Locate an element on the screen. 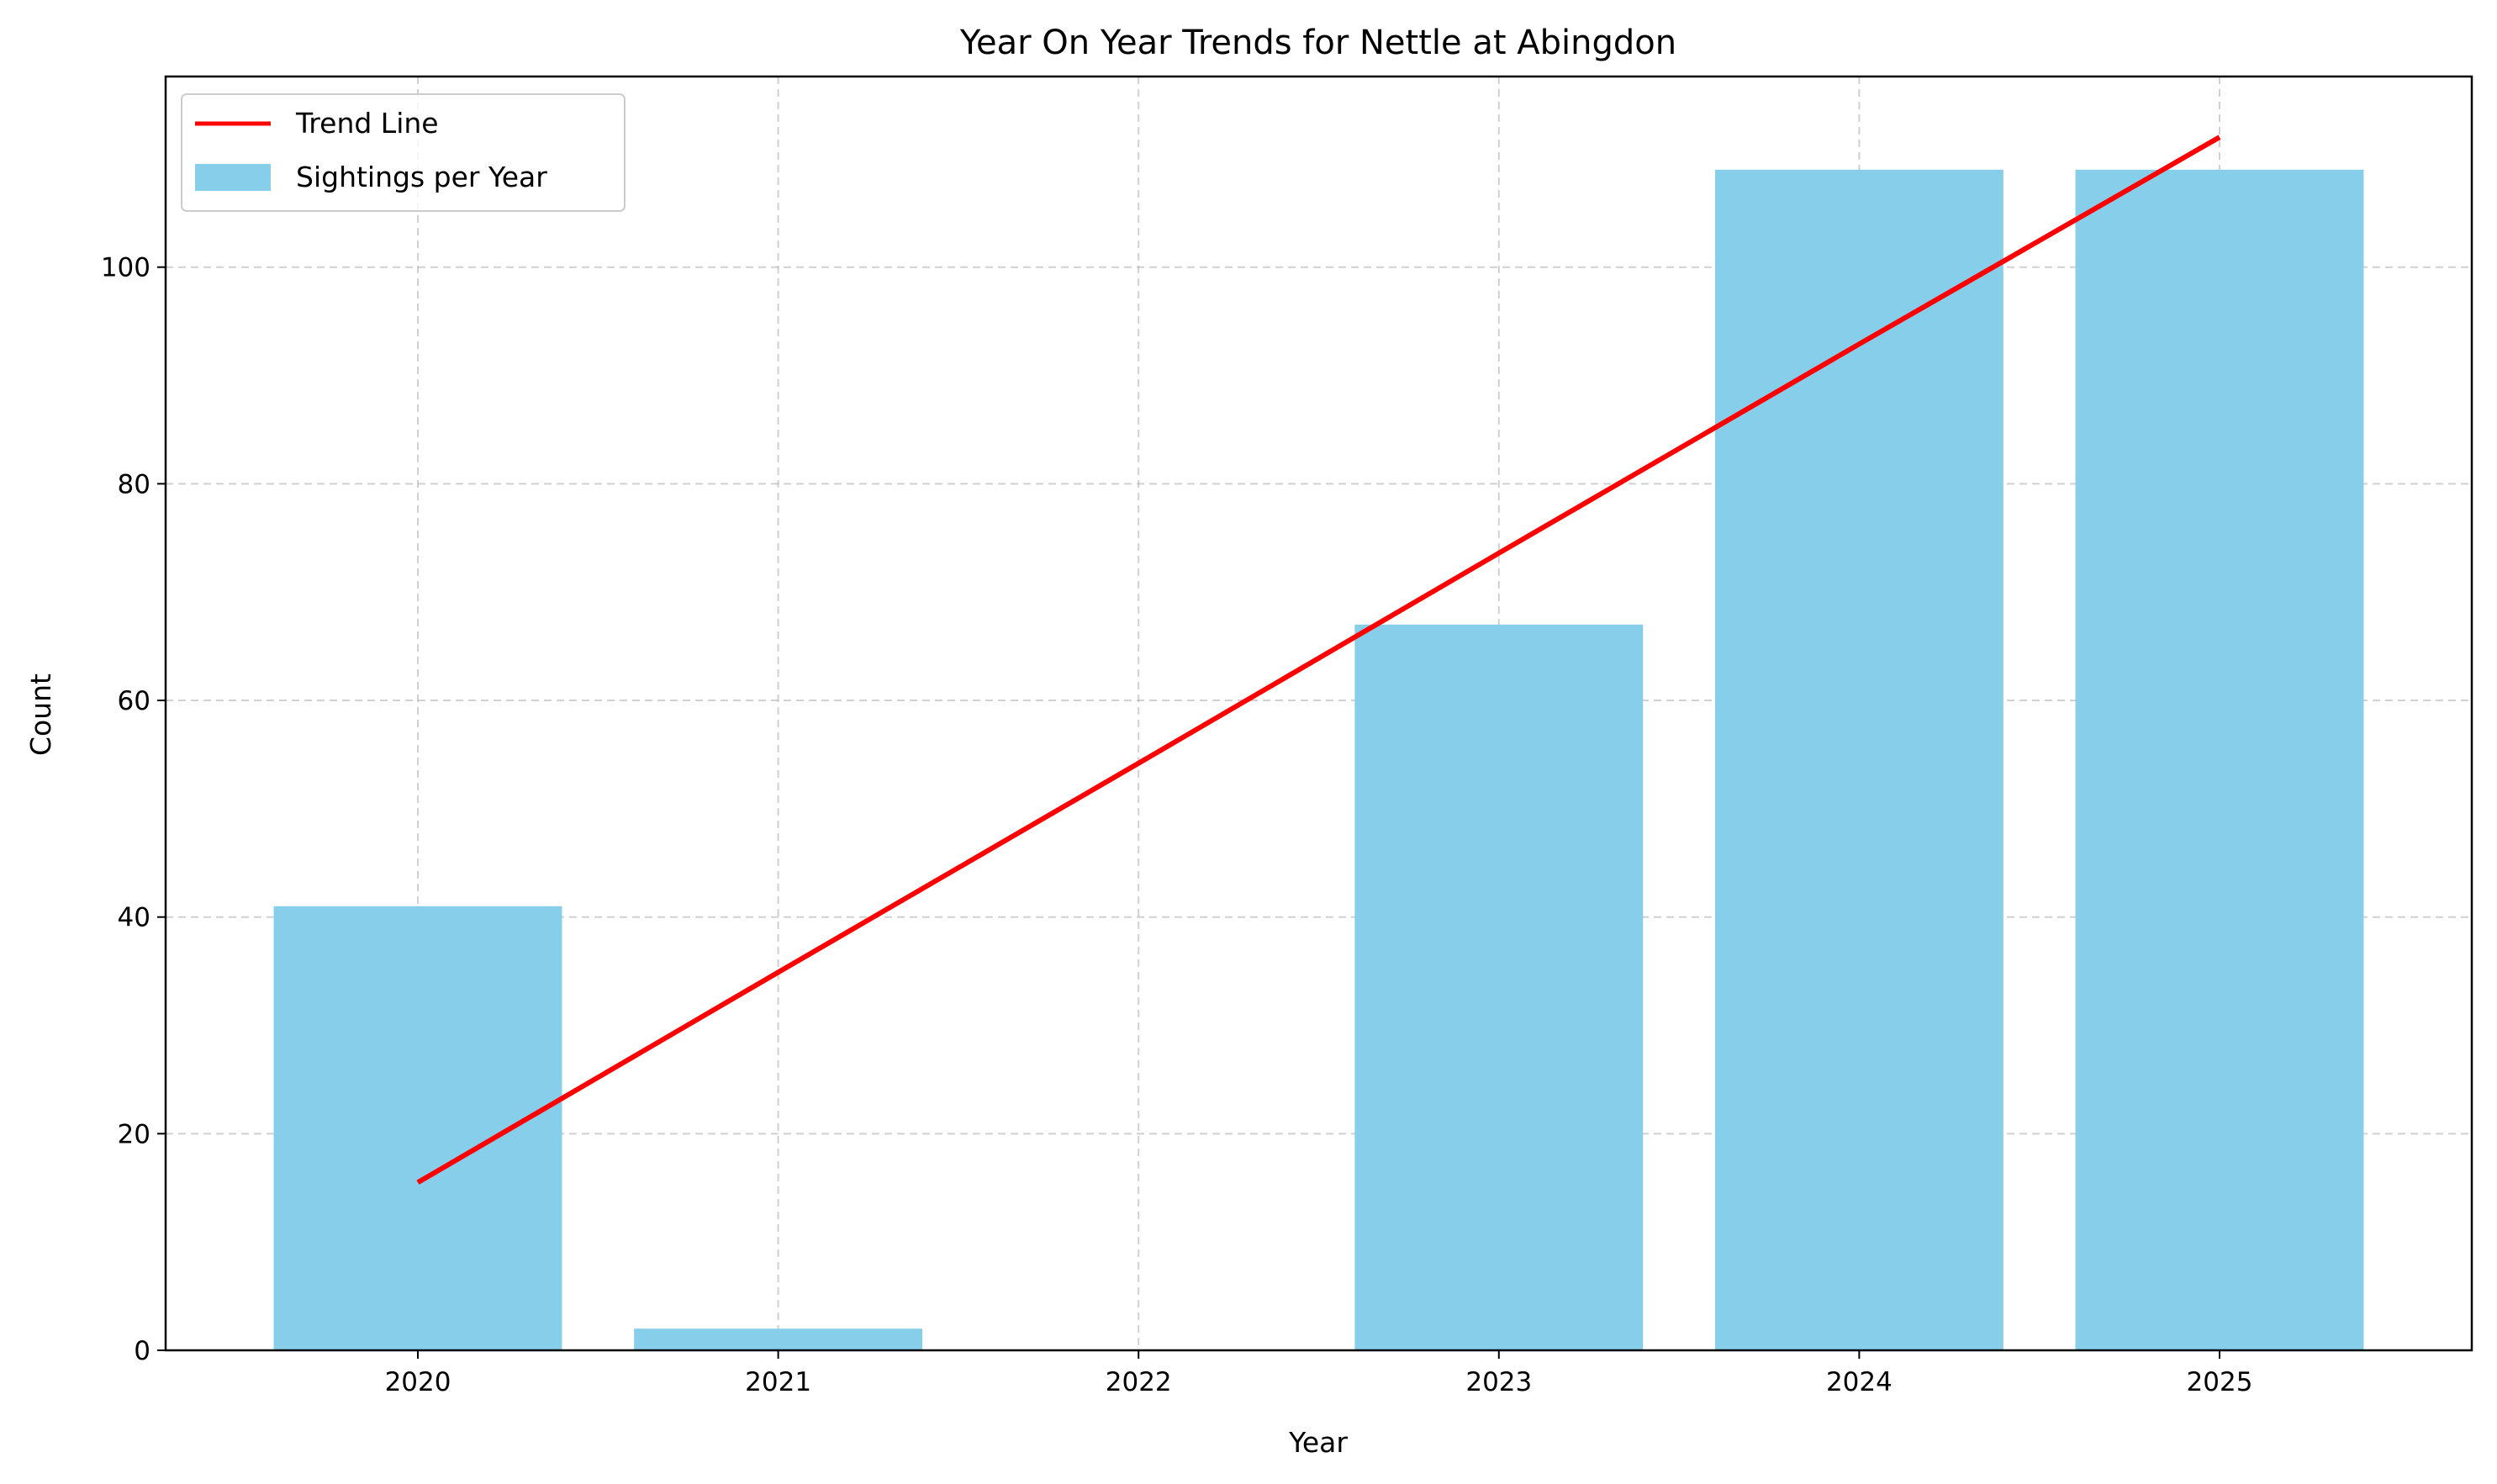 This screenshot has width=2497, height=1484. x-tick-label: 2024 is located at coordinates (1859, 1382).